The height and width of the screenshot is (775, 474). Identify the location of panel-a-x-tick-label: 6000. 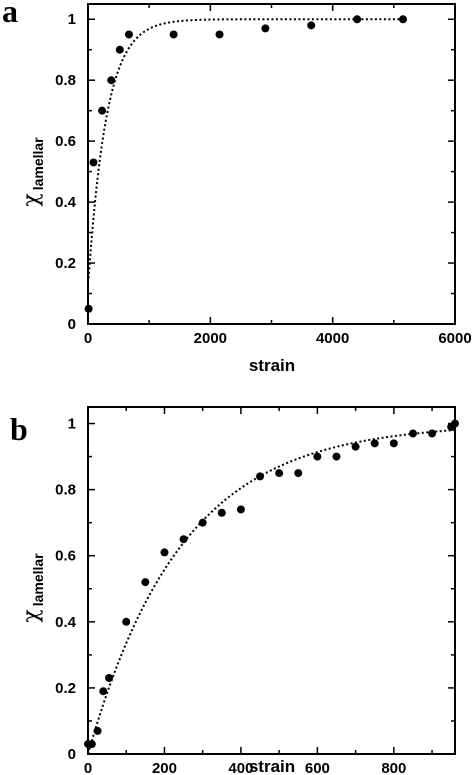
(454, 338).